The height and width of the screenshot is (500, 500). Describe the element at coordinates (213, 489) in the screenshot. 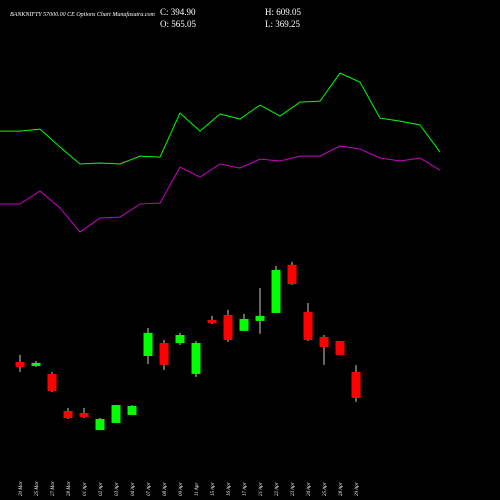

I see `x-tick-label: 15 Apr` at that location.